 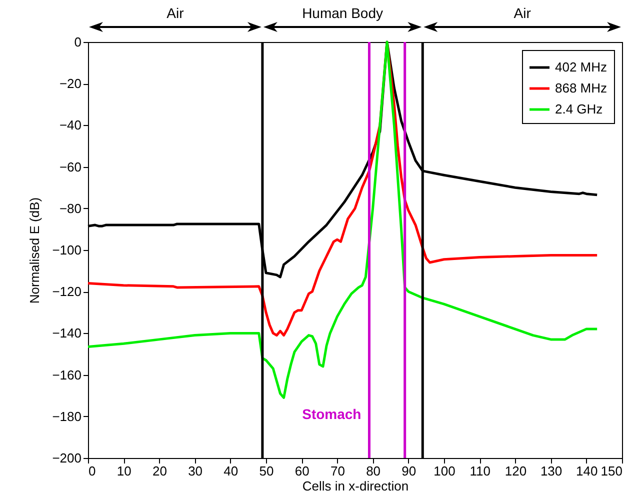 I want to click on x-tick-label: 50, so click(x=266, y=471).